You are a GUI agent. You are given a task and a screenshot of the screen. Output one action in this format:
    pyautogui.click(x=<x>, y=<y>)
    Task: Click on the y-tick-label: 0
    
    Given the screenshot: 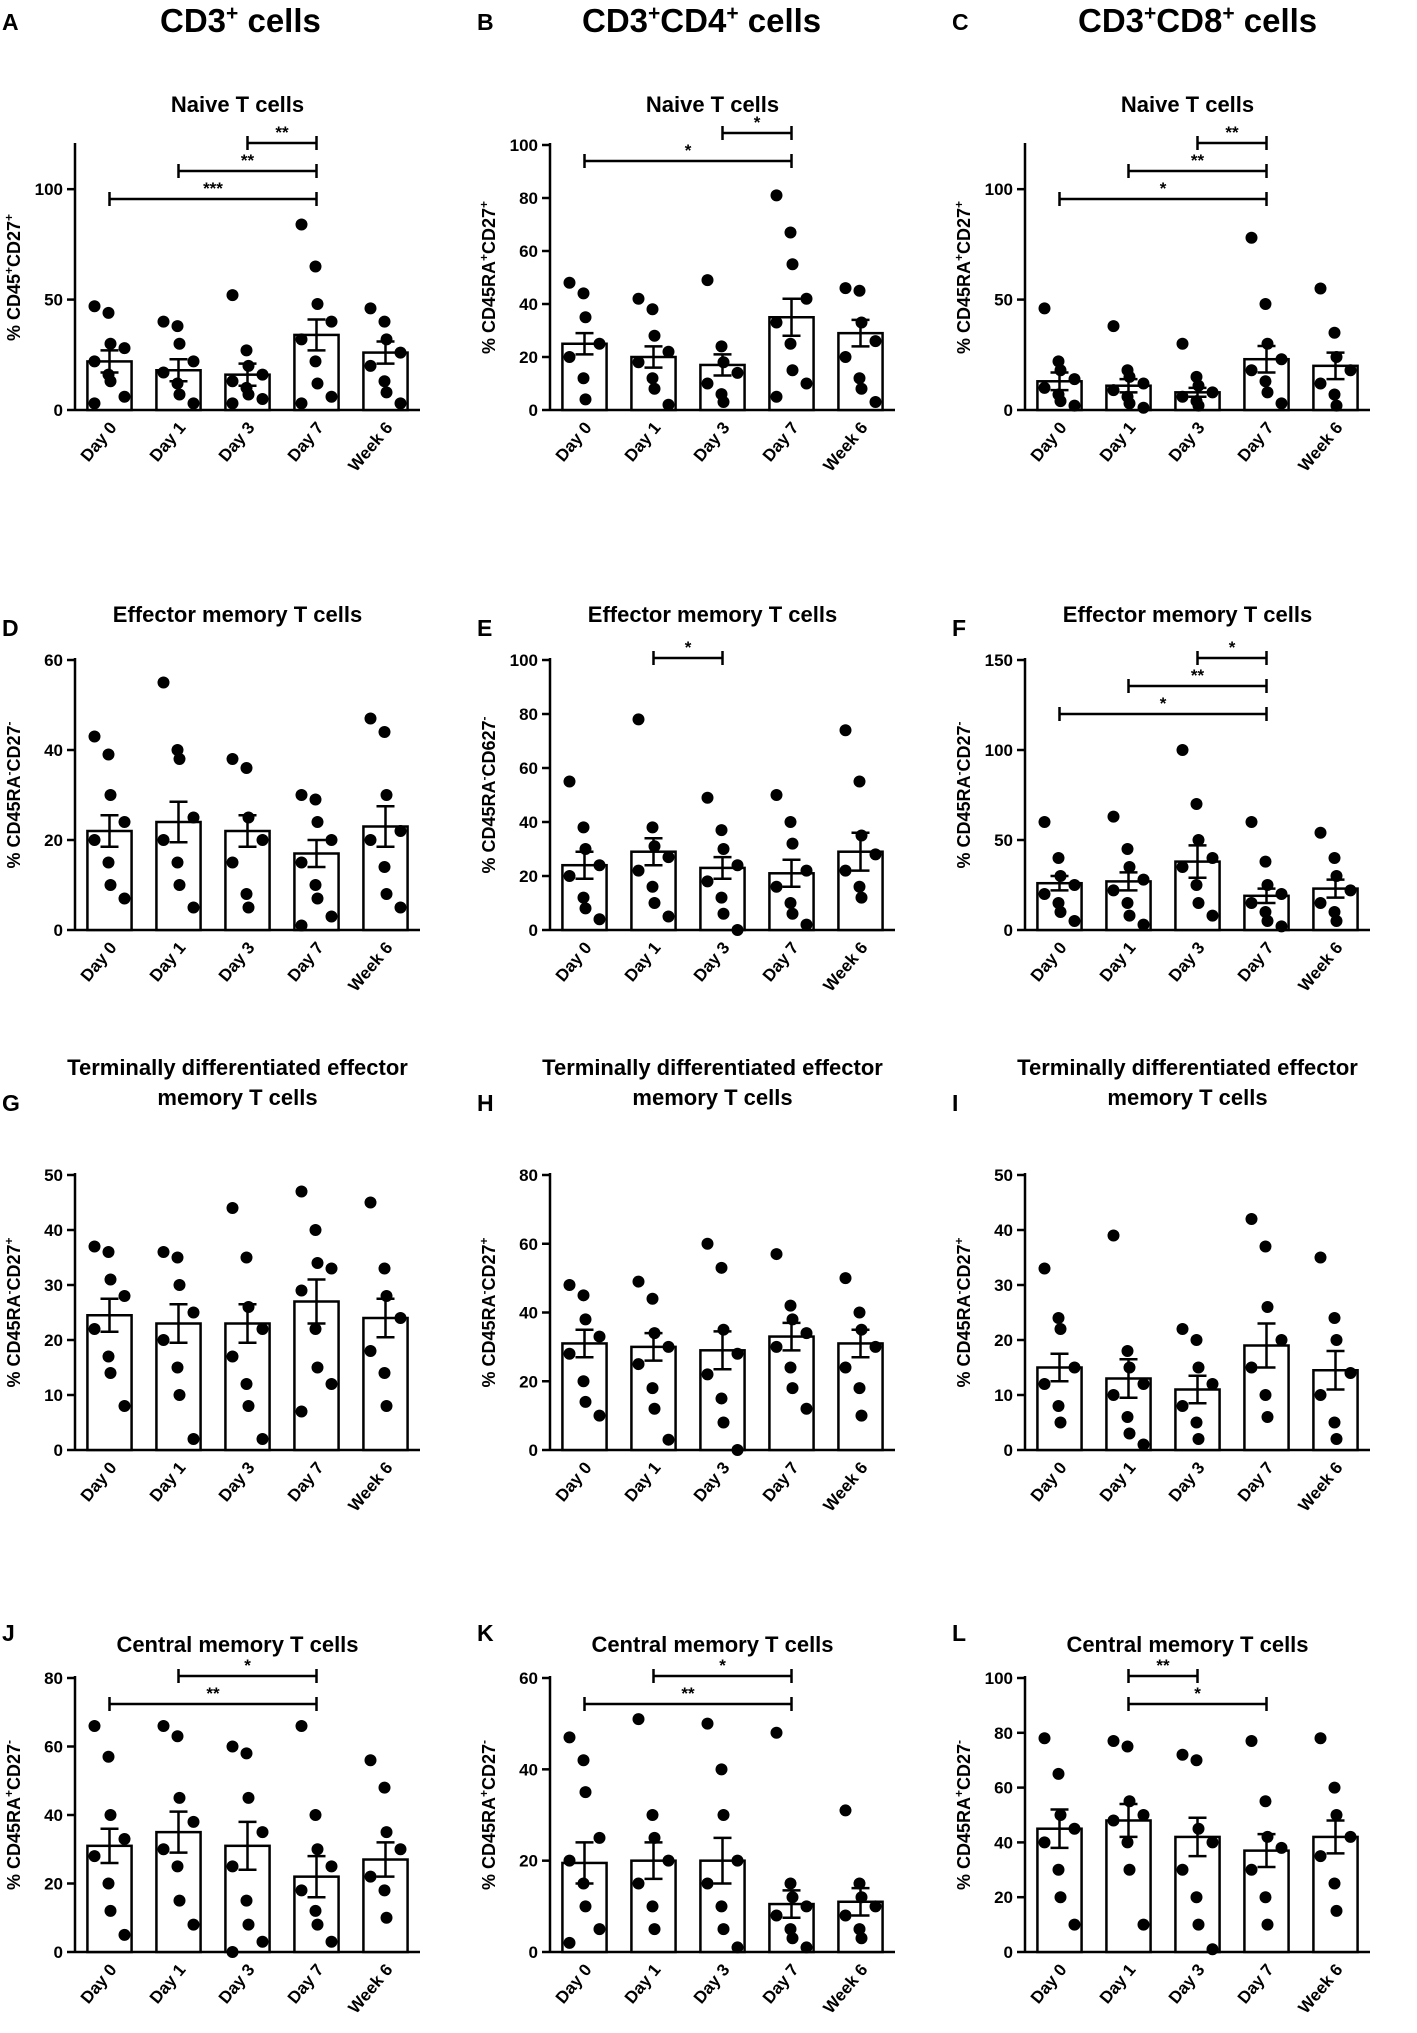 What is the action you would take?
    pyautogui.click(x=58, y=930)
    